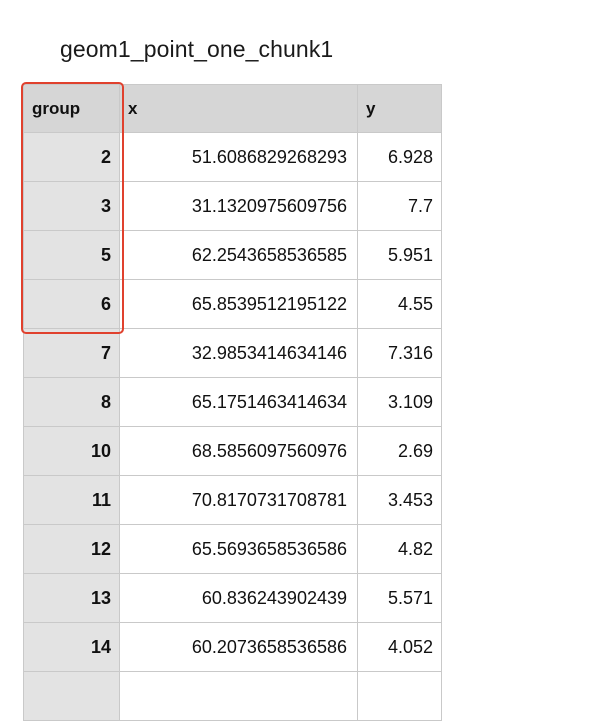 The width and height of the screenshot is (602, 721). Describe the element at coordinates (238, 647) in the screenshot. I see `x-cell: 60.2073658536586` at that location.